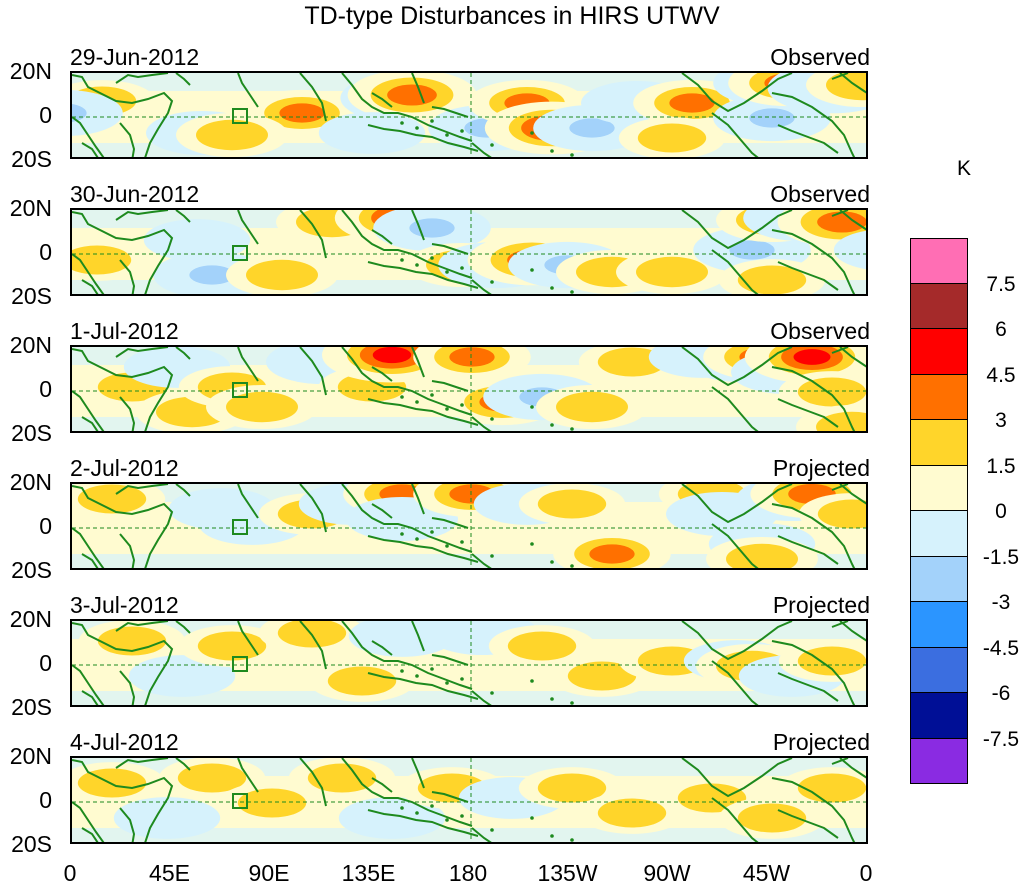 The width and height of the screenshot is (1024, 890). Describe the element at coordinates (1001, 693) in the screenshot. I see `colorbar-label: -6` at that location.